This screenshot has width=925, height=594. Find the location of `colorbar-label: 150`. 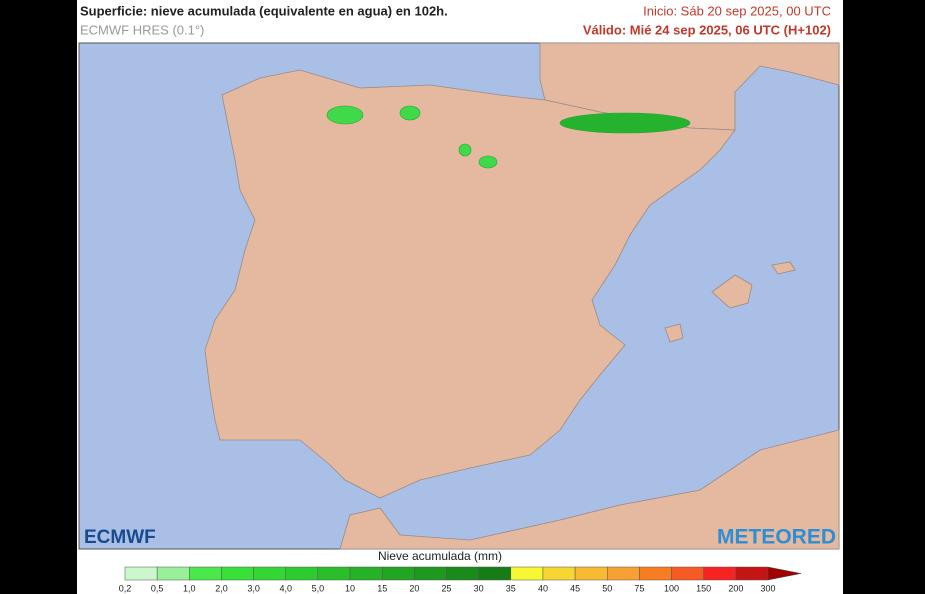

colorbar-label: 150 is located at coordinates (703, 588).